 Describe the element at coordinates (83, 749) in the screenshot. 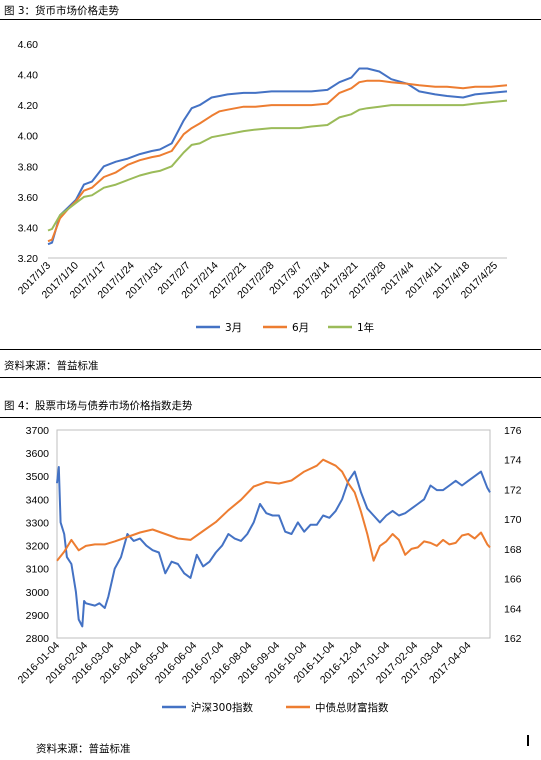

I see `figure2-source: 资料来源：普益标准` at that location.